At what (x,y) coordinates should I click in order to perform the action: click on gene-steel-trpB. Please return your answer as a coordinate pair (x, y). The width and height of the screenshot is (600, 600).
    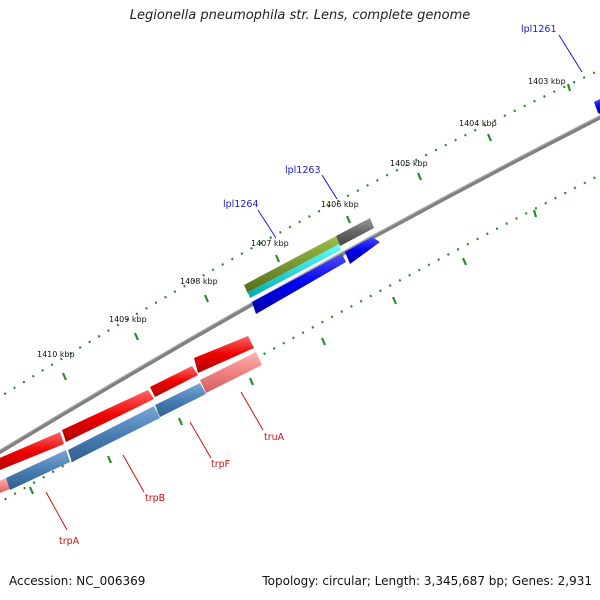
    Looking at the image, I should click on (114, 434).